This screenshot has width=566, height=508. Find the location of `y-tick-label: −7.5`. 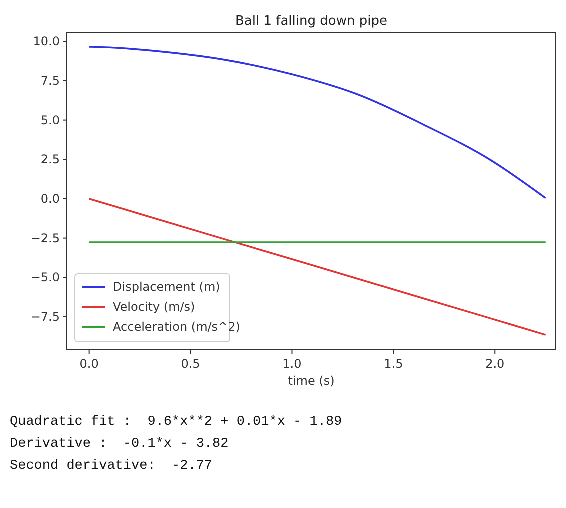

y-tick-label: −7.5 is located at coordinates (45, 317).